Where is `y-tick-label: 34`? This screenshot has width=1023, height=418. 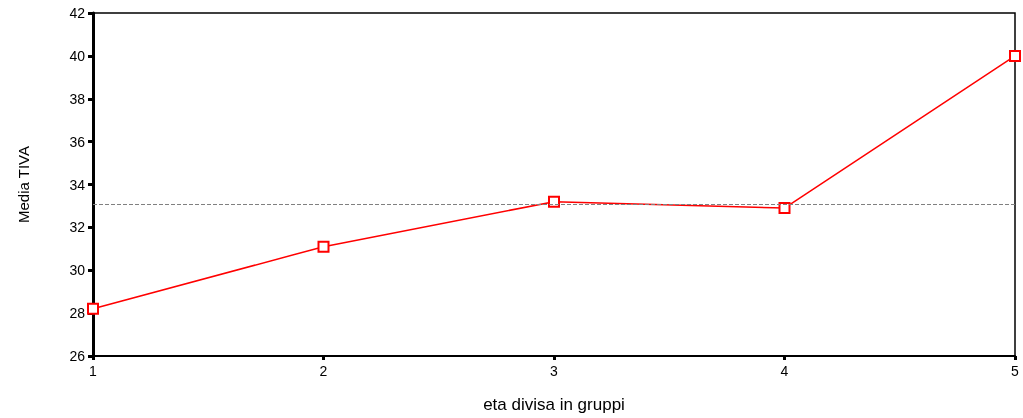 y-tick-label: 34 is located at coordinates (77, 184).